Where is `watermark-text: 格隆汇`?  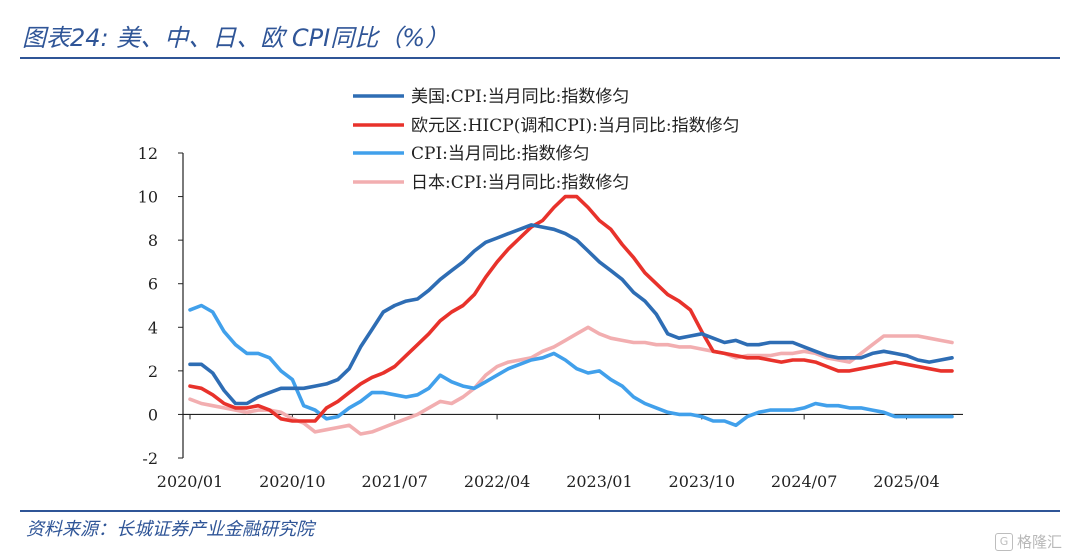
watermark-text: 格隆汇 is located at coordinates (1039, 542).